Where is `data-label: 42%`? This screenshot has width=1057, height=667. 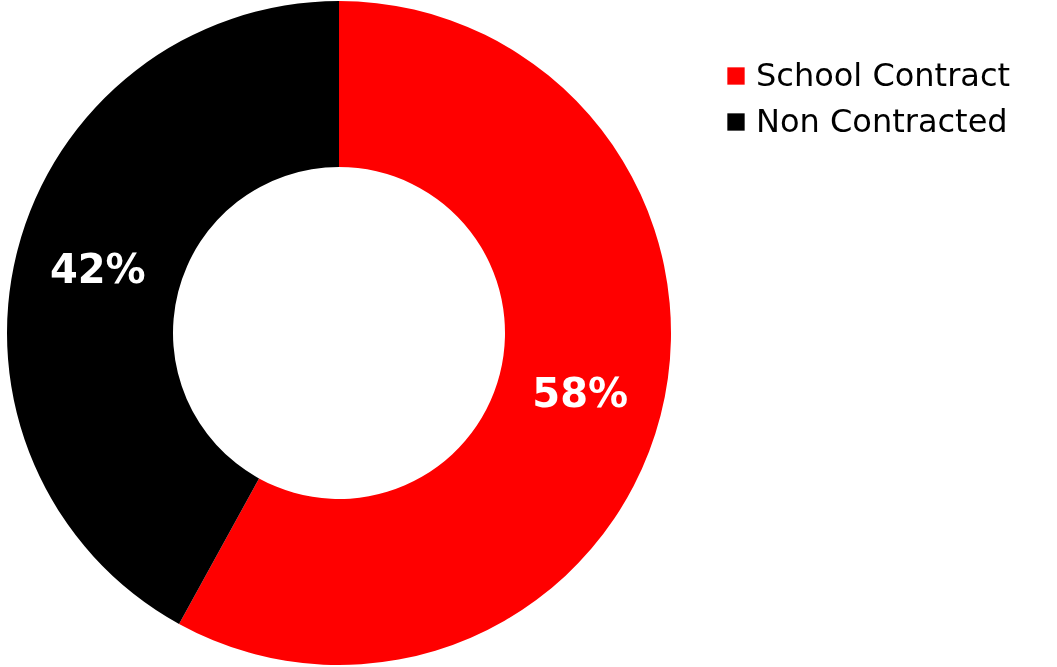
data-label: 42% is located at coordinates (97, 269).